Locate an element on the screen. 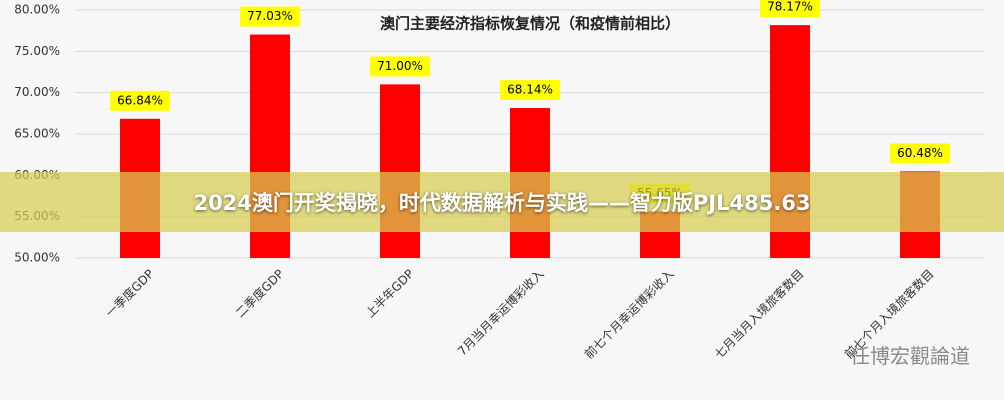 The image size is (1004, 400). value-label: 66.84% is located at coordinates (140, 100).